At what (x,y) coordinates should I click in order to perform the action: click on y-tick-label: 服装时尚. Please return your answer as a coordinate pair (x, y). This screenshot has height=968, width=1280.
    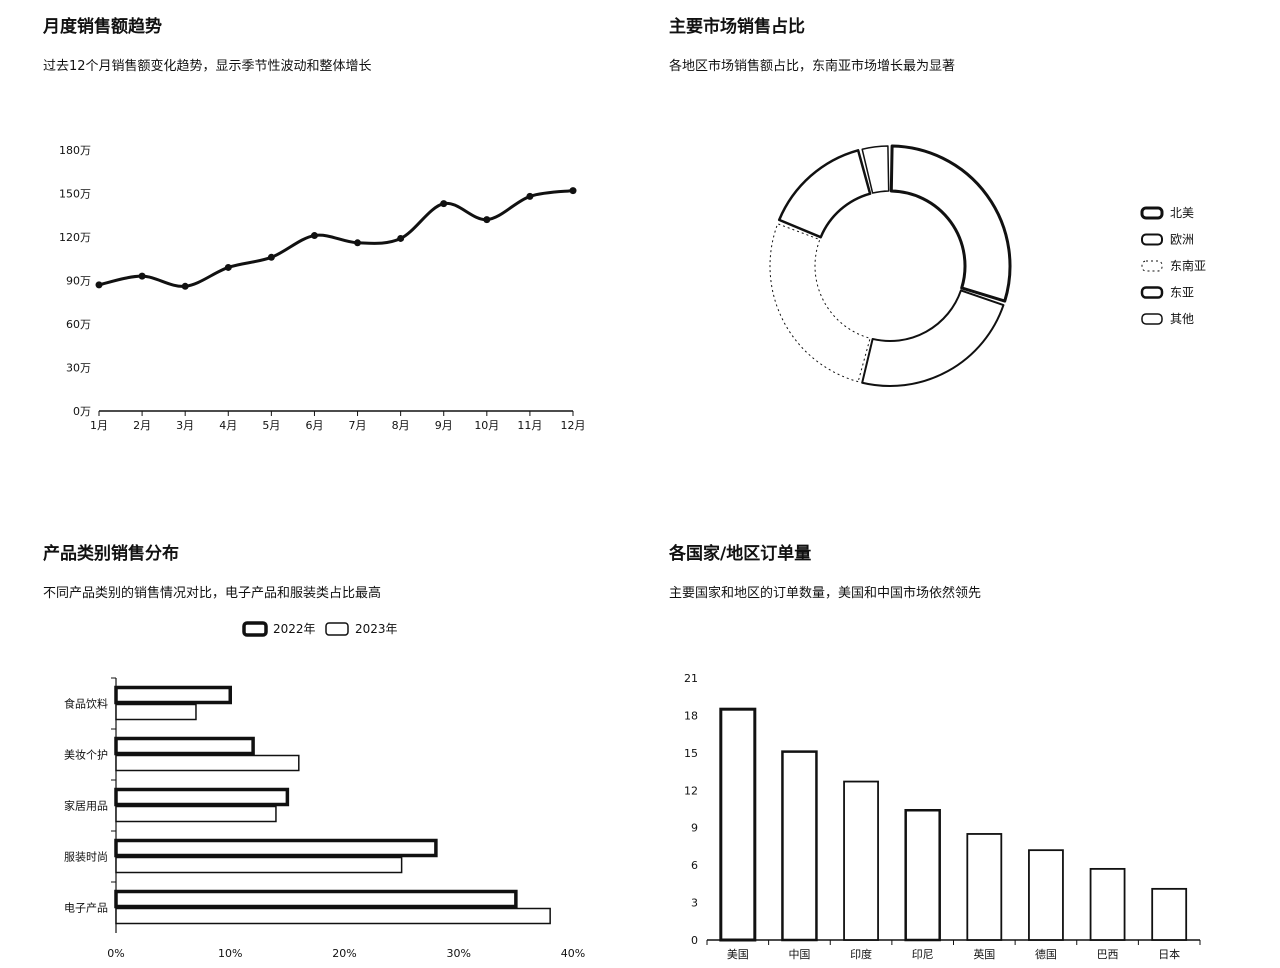
    Looking at the image, I should click on (86, 857).